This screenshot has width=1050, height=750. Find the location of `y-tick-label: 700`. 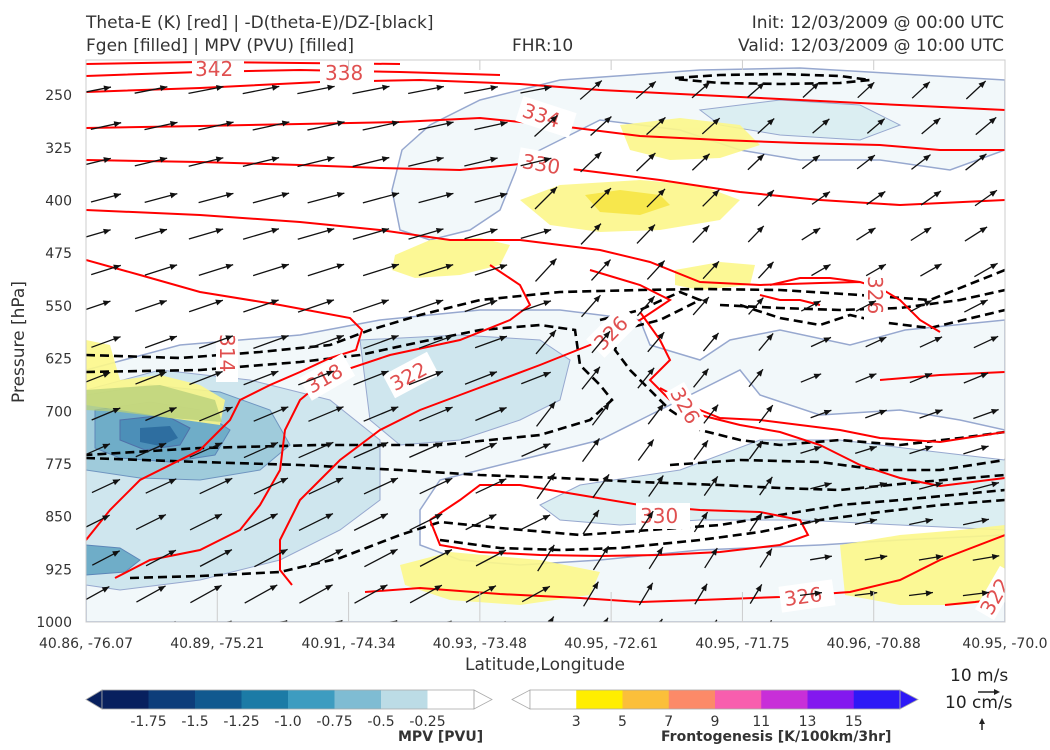

y-tick-label: 700 is located at coordinates (58, 412).